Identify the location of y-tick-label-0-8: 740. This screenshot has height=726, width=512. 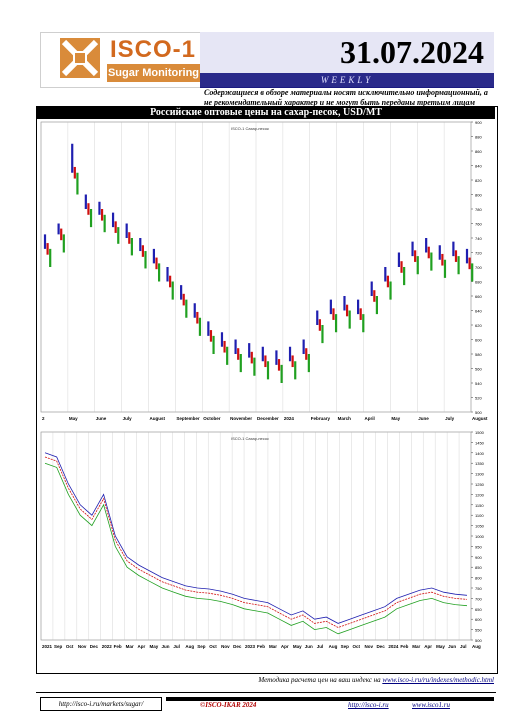
(478, 238).